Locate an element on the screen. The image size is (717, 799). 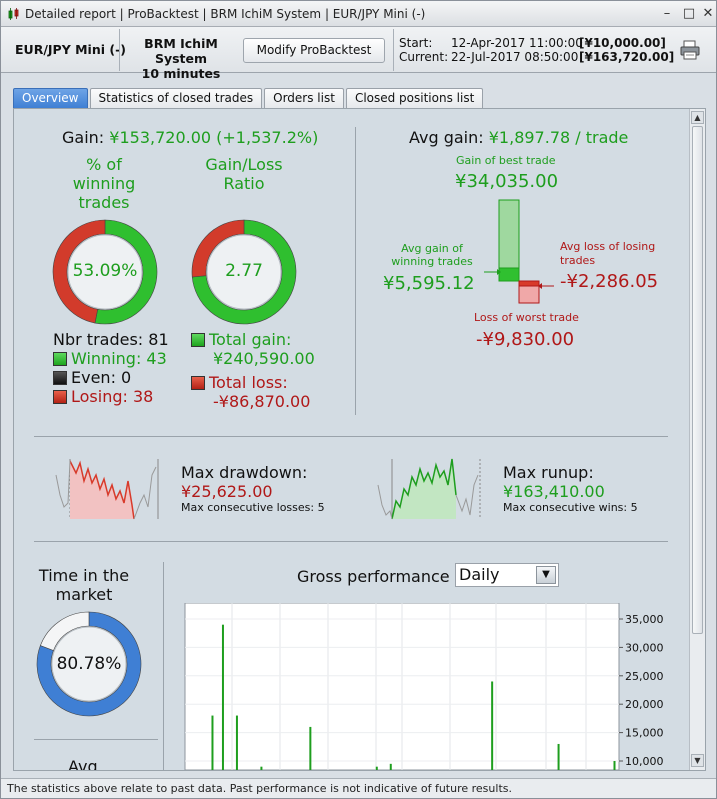
losing-text: Losing: 38 is located at coordinates (112, 396).